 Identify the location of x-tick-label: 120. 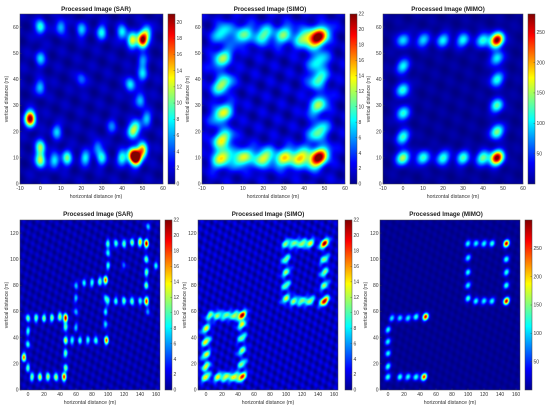
(124, 395).